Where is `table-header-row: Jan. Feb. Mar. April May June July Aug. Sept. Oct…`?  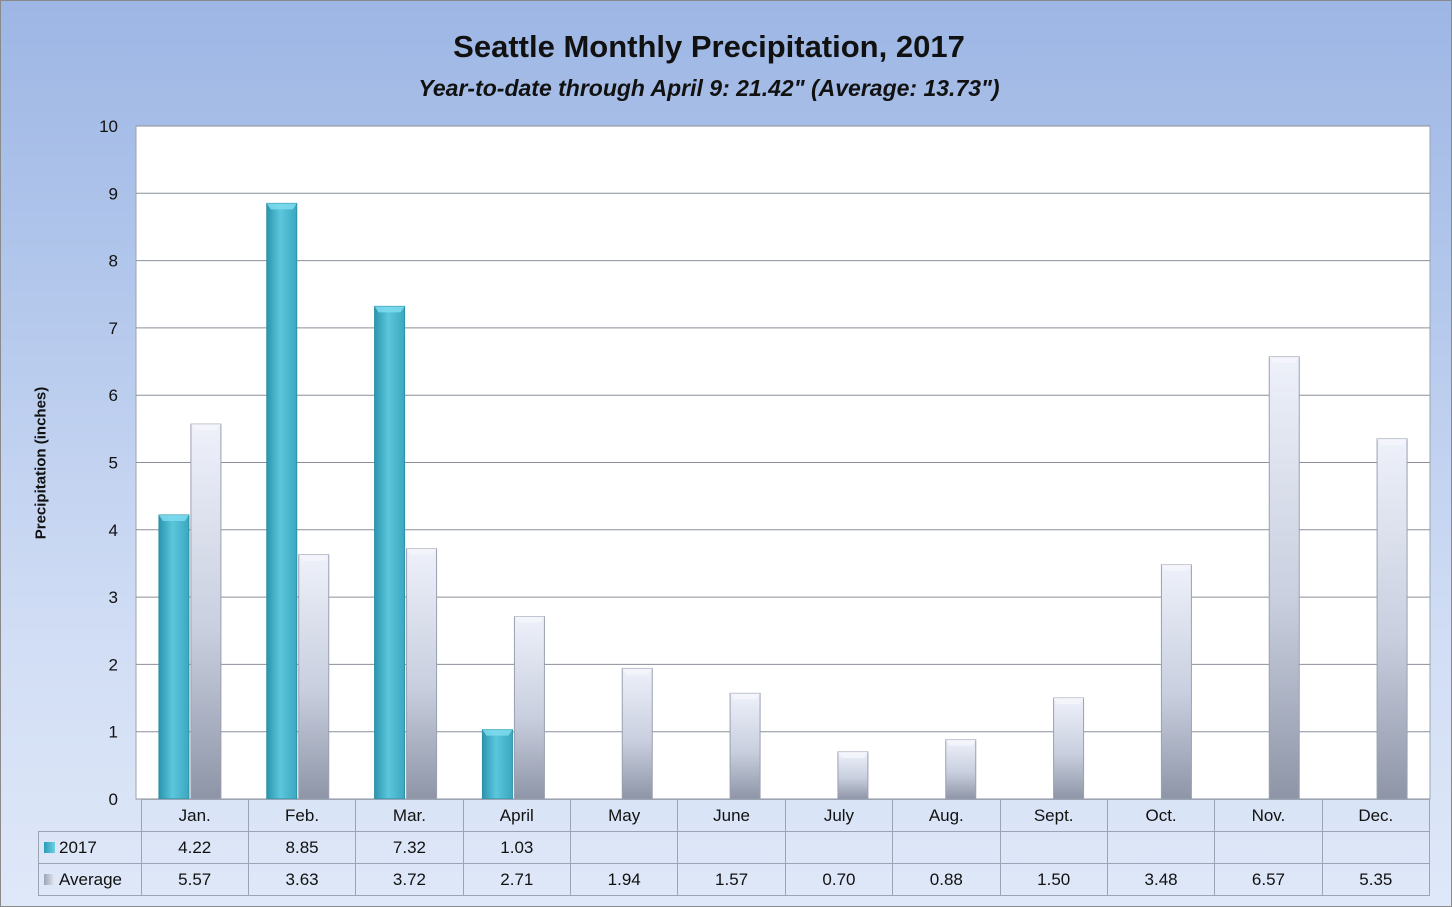
table-header-row: Jan. Feb. Mar. April May June July Aug. Sept. Oct… is located at coordinates (734, 815).